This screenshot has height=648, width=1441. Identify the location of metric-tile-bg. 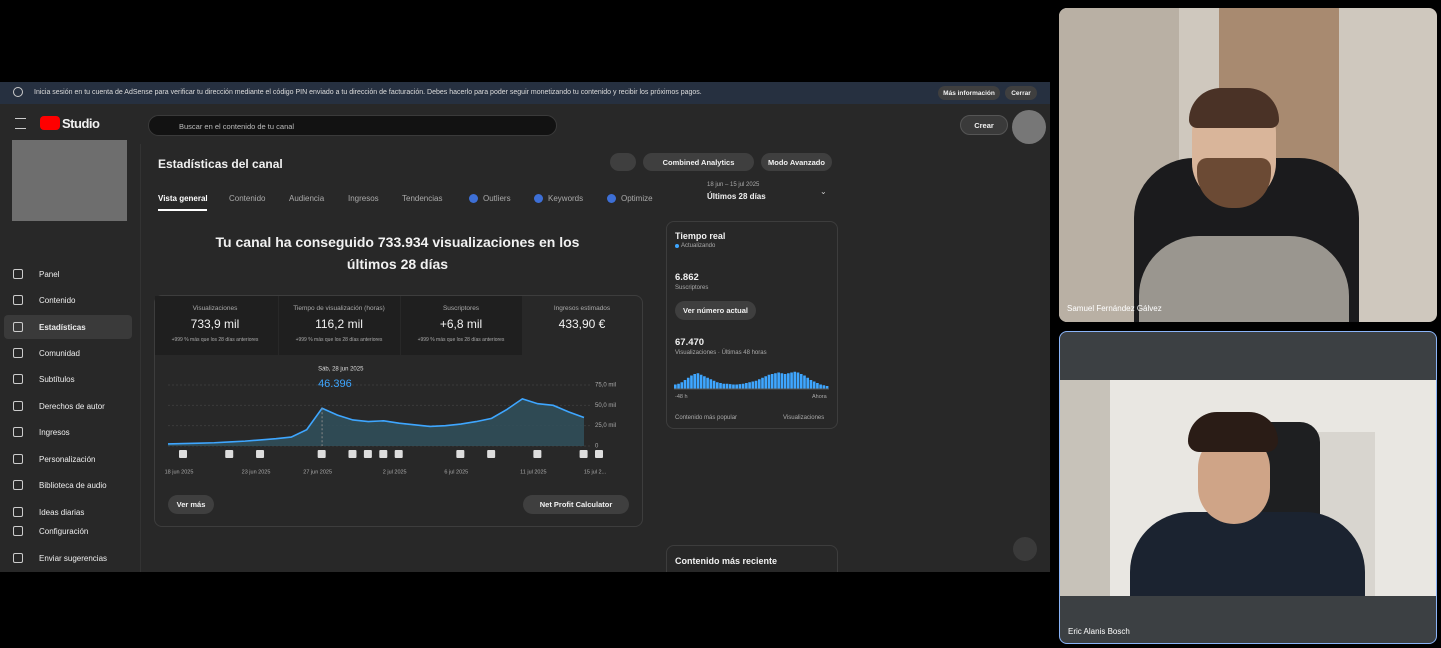
(461, 325).